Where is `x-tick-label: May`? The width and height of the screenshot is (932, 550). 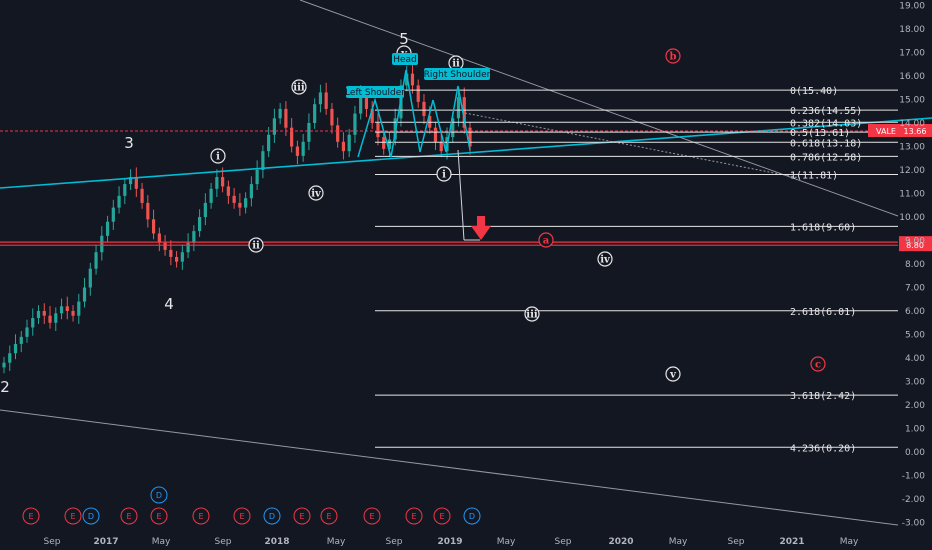 x-tick-label: May is located at coordinates (849, 542).